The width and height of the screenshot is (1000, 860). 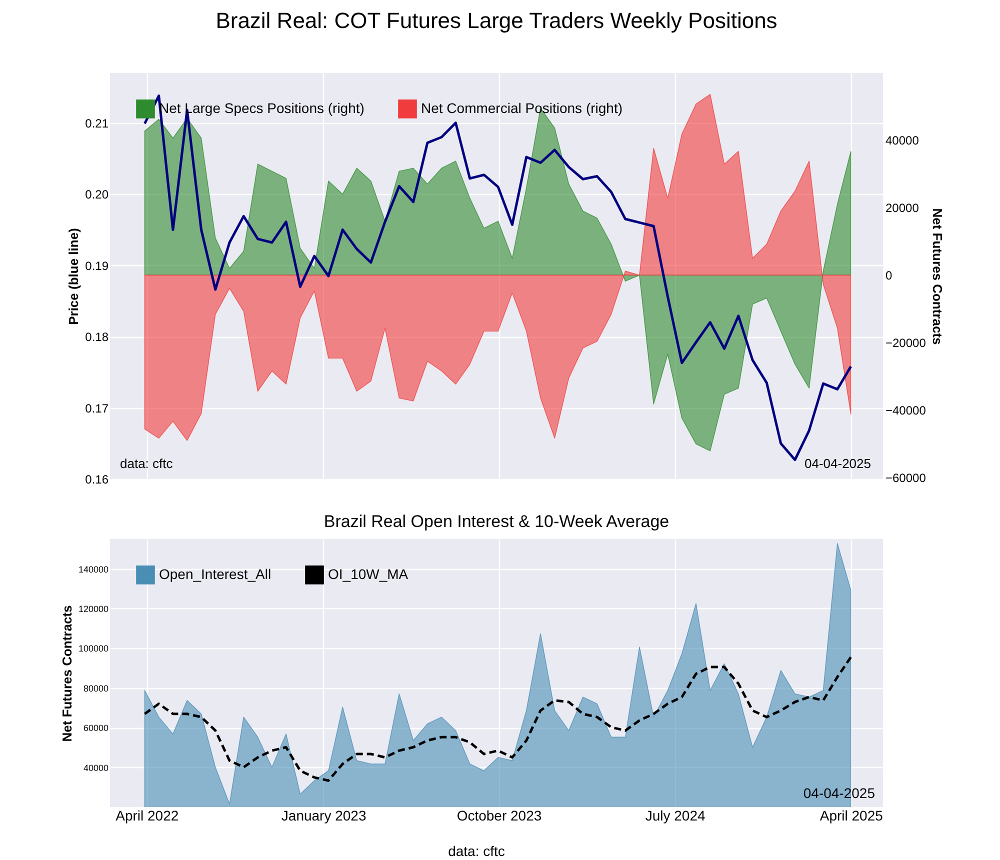 I want to click on y-tick-label: 120000, so click(x=93, y=609).